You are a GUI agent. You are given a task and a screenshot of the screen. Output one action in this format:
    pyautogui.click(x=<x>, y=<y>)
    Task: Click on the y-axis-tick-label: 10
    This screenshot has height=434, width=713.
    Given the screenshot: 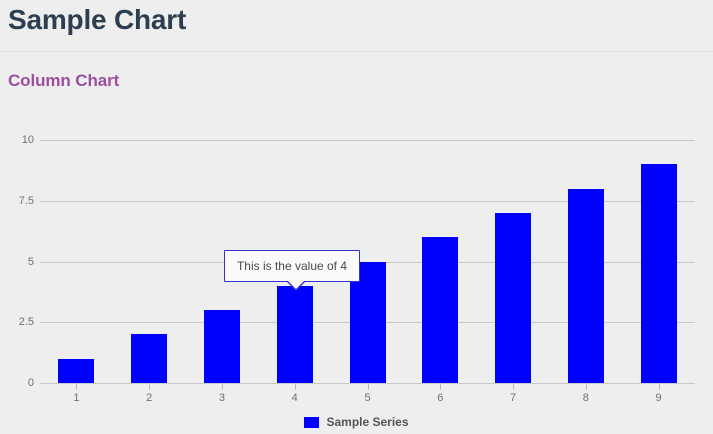 What is the action you would take?
    pyautogui.click(x=27, y=140)
    